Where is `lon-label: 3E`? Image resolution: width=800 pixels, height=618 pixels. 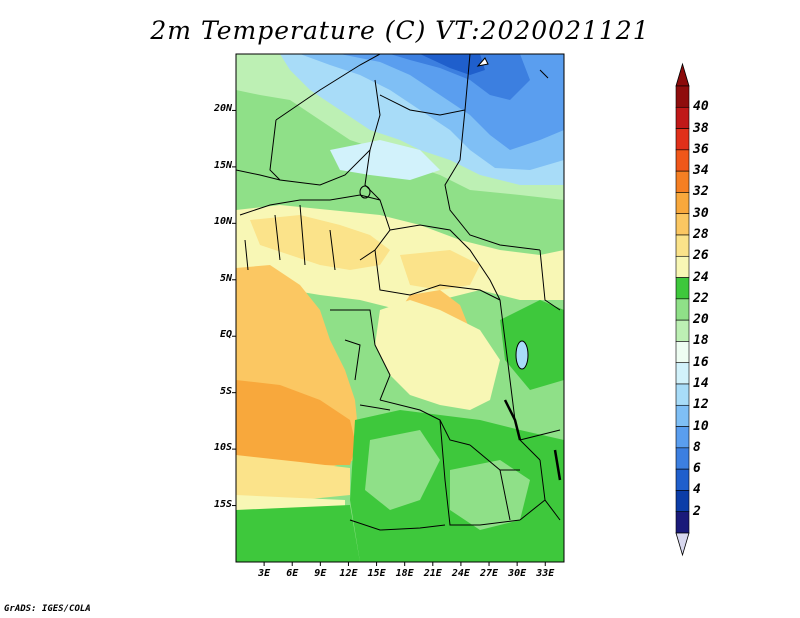
lon-label: 3E is located at coordinates (264, 573).